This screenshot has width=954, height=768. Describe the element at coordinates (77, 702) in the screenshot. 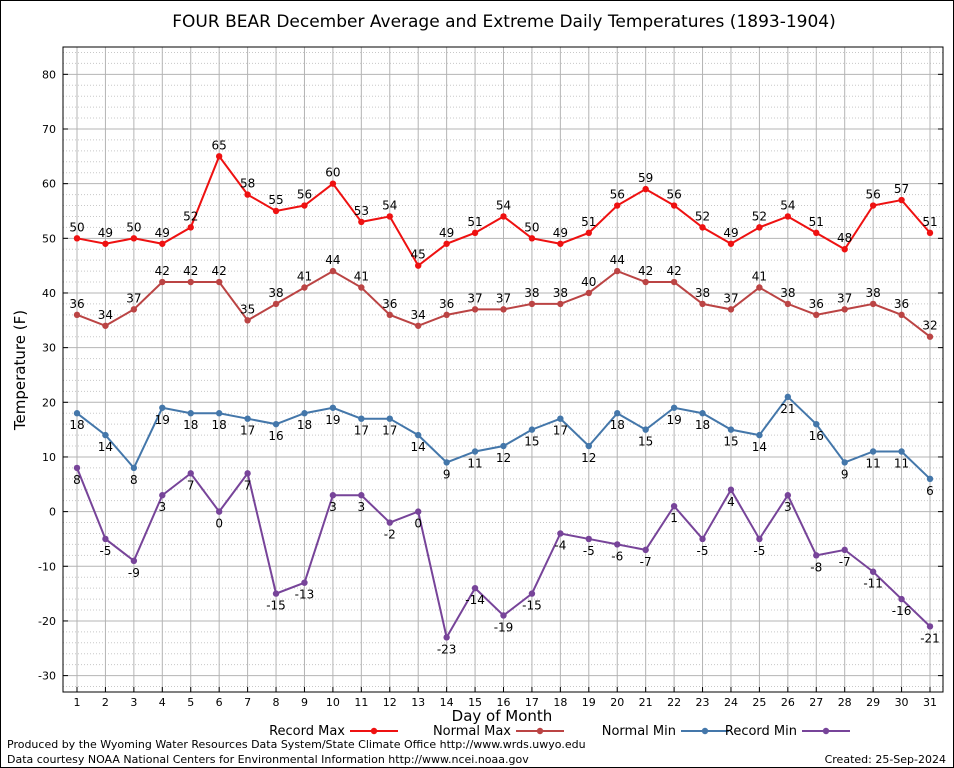

I see `x-tick-label: 1` at that location.